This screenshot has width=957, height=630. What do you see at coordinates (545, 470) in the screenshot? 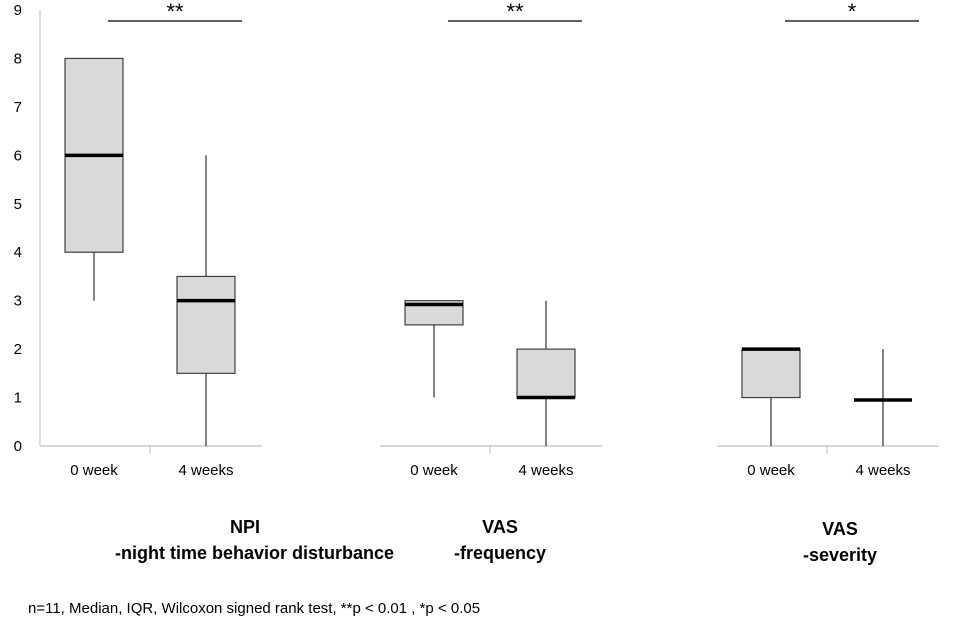
I see `group-2-box-after-category-label: 4 weeks` at bounding box center [545, 470].